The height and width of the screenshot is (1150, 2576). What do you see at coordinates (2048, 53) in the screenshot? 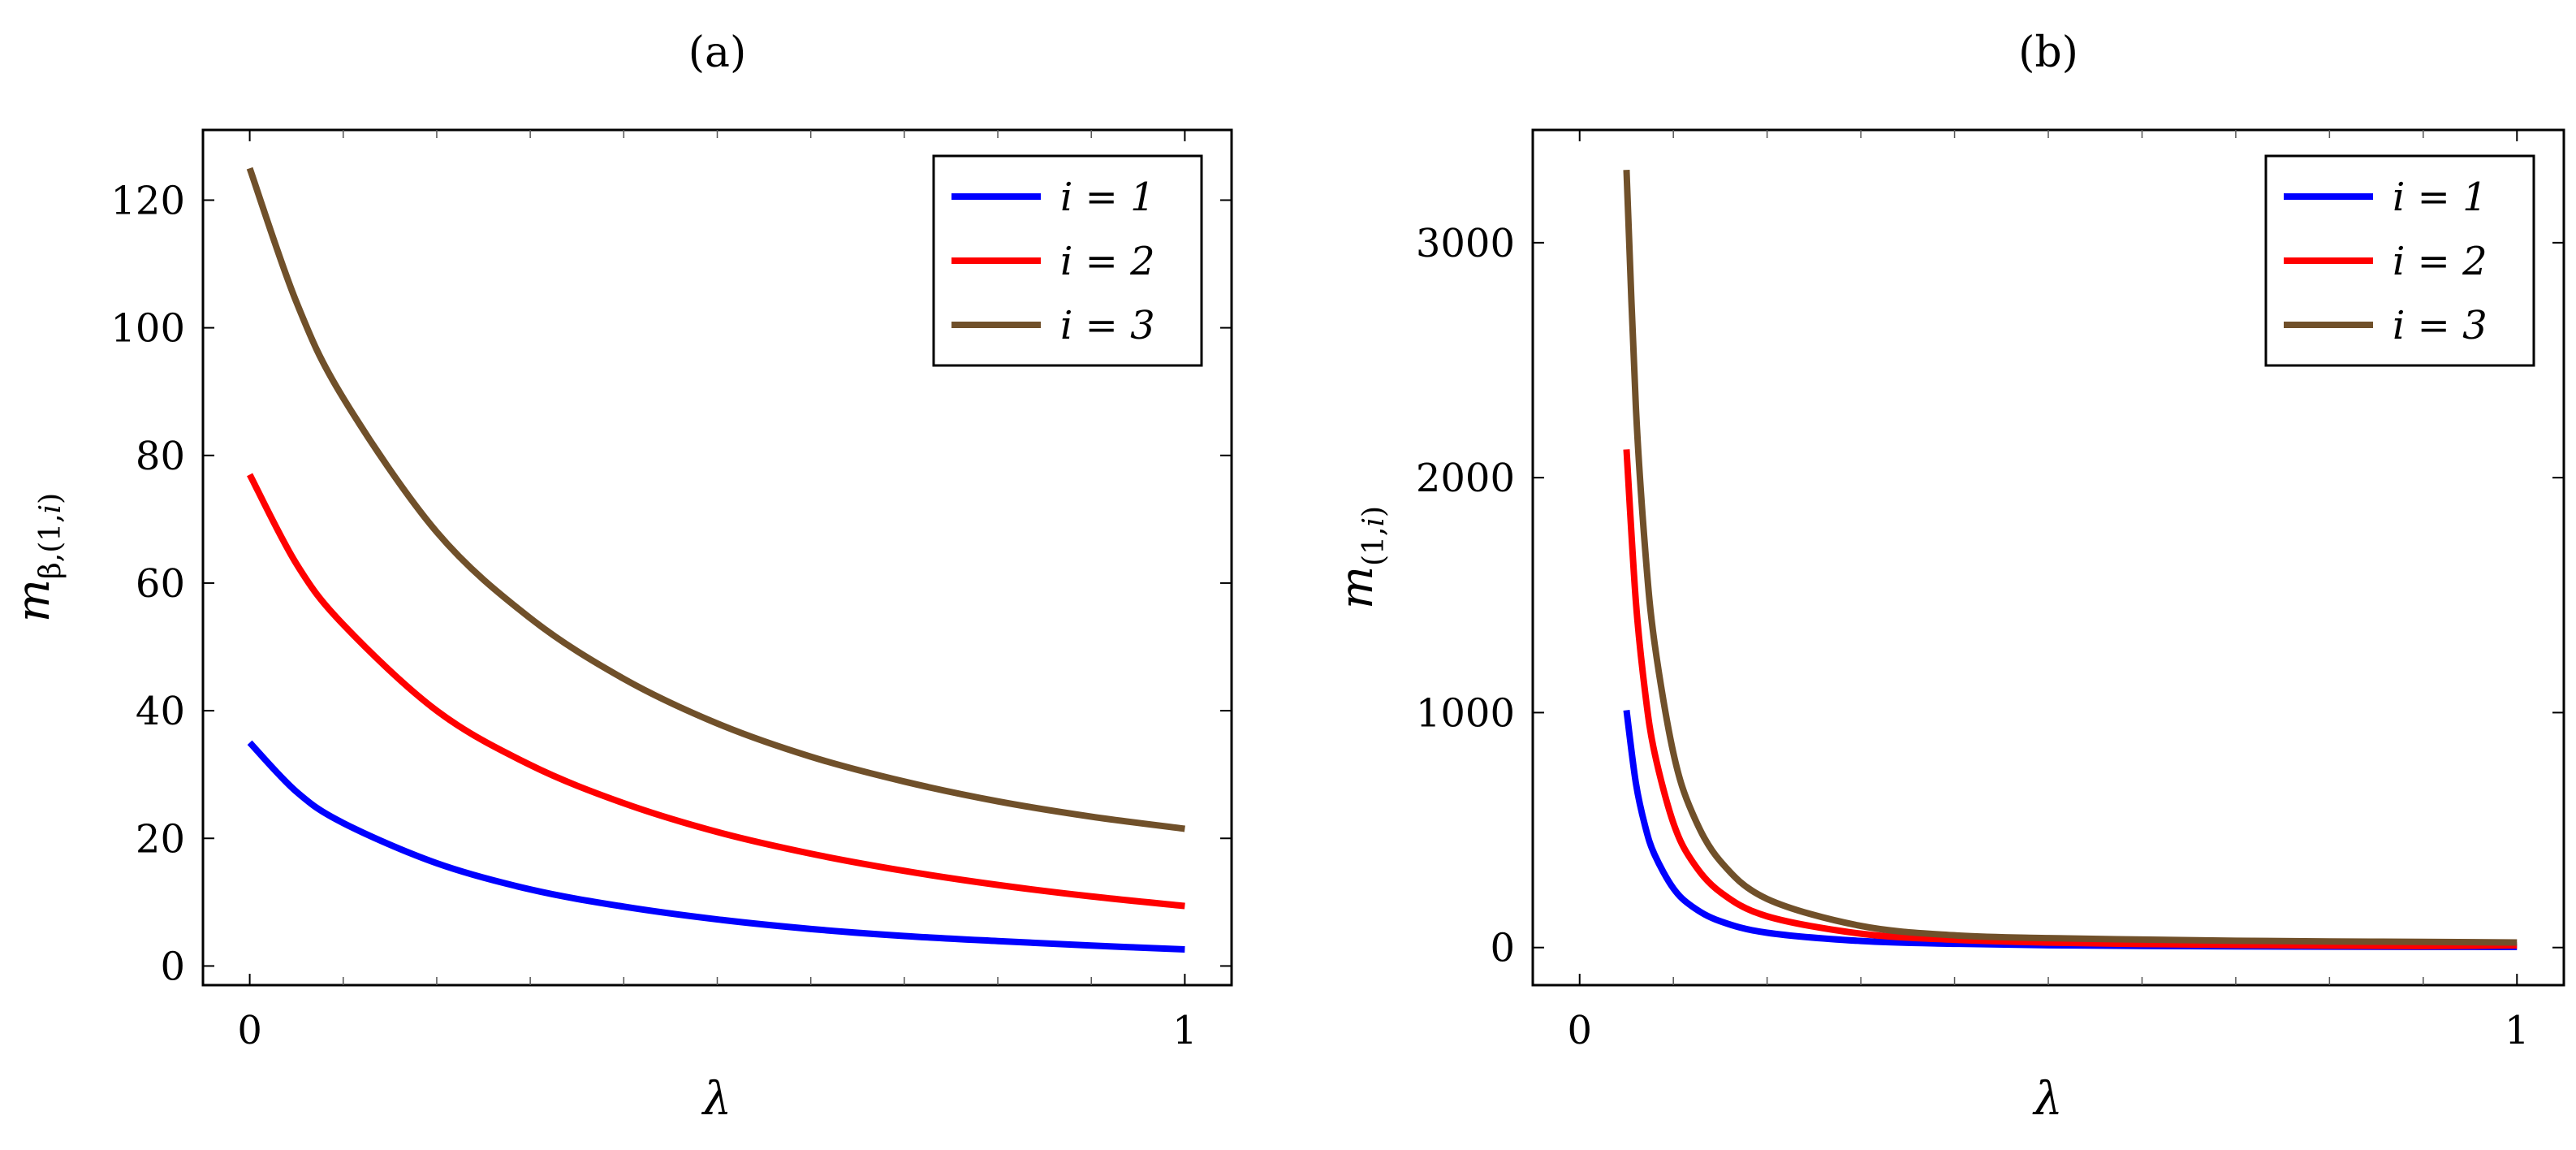
I see `panel-b-title: (b)` at bounding box center [2048, 53].